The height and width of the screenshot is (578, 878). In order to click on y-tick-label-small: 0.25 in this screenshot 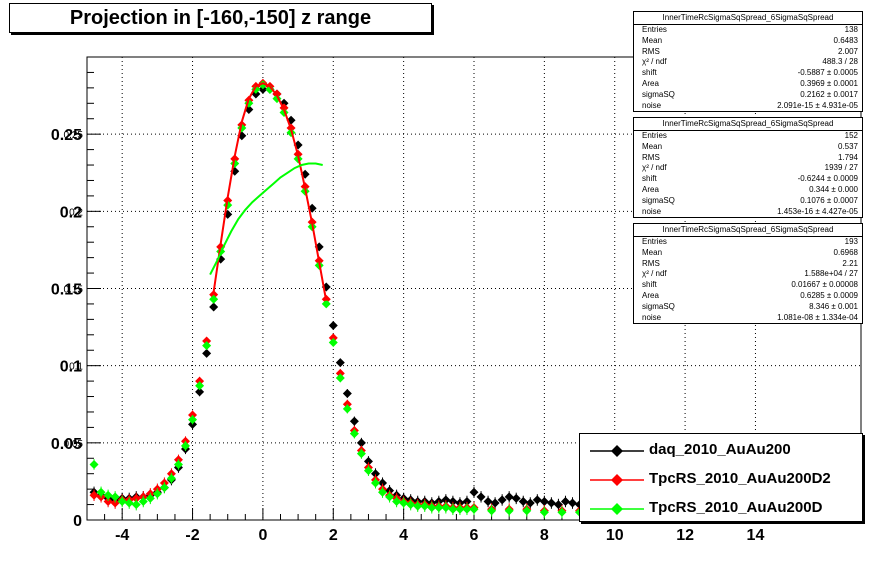, I will do `click(74, 135)`.